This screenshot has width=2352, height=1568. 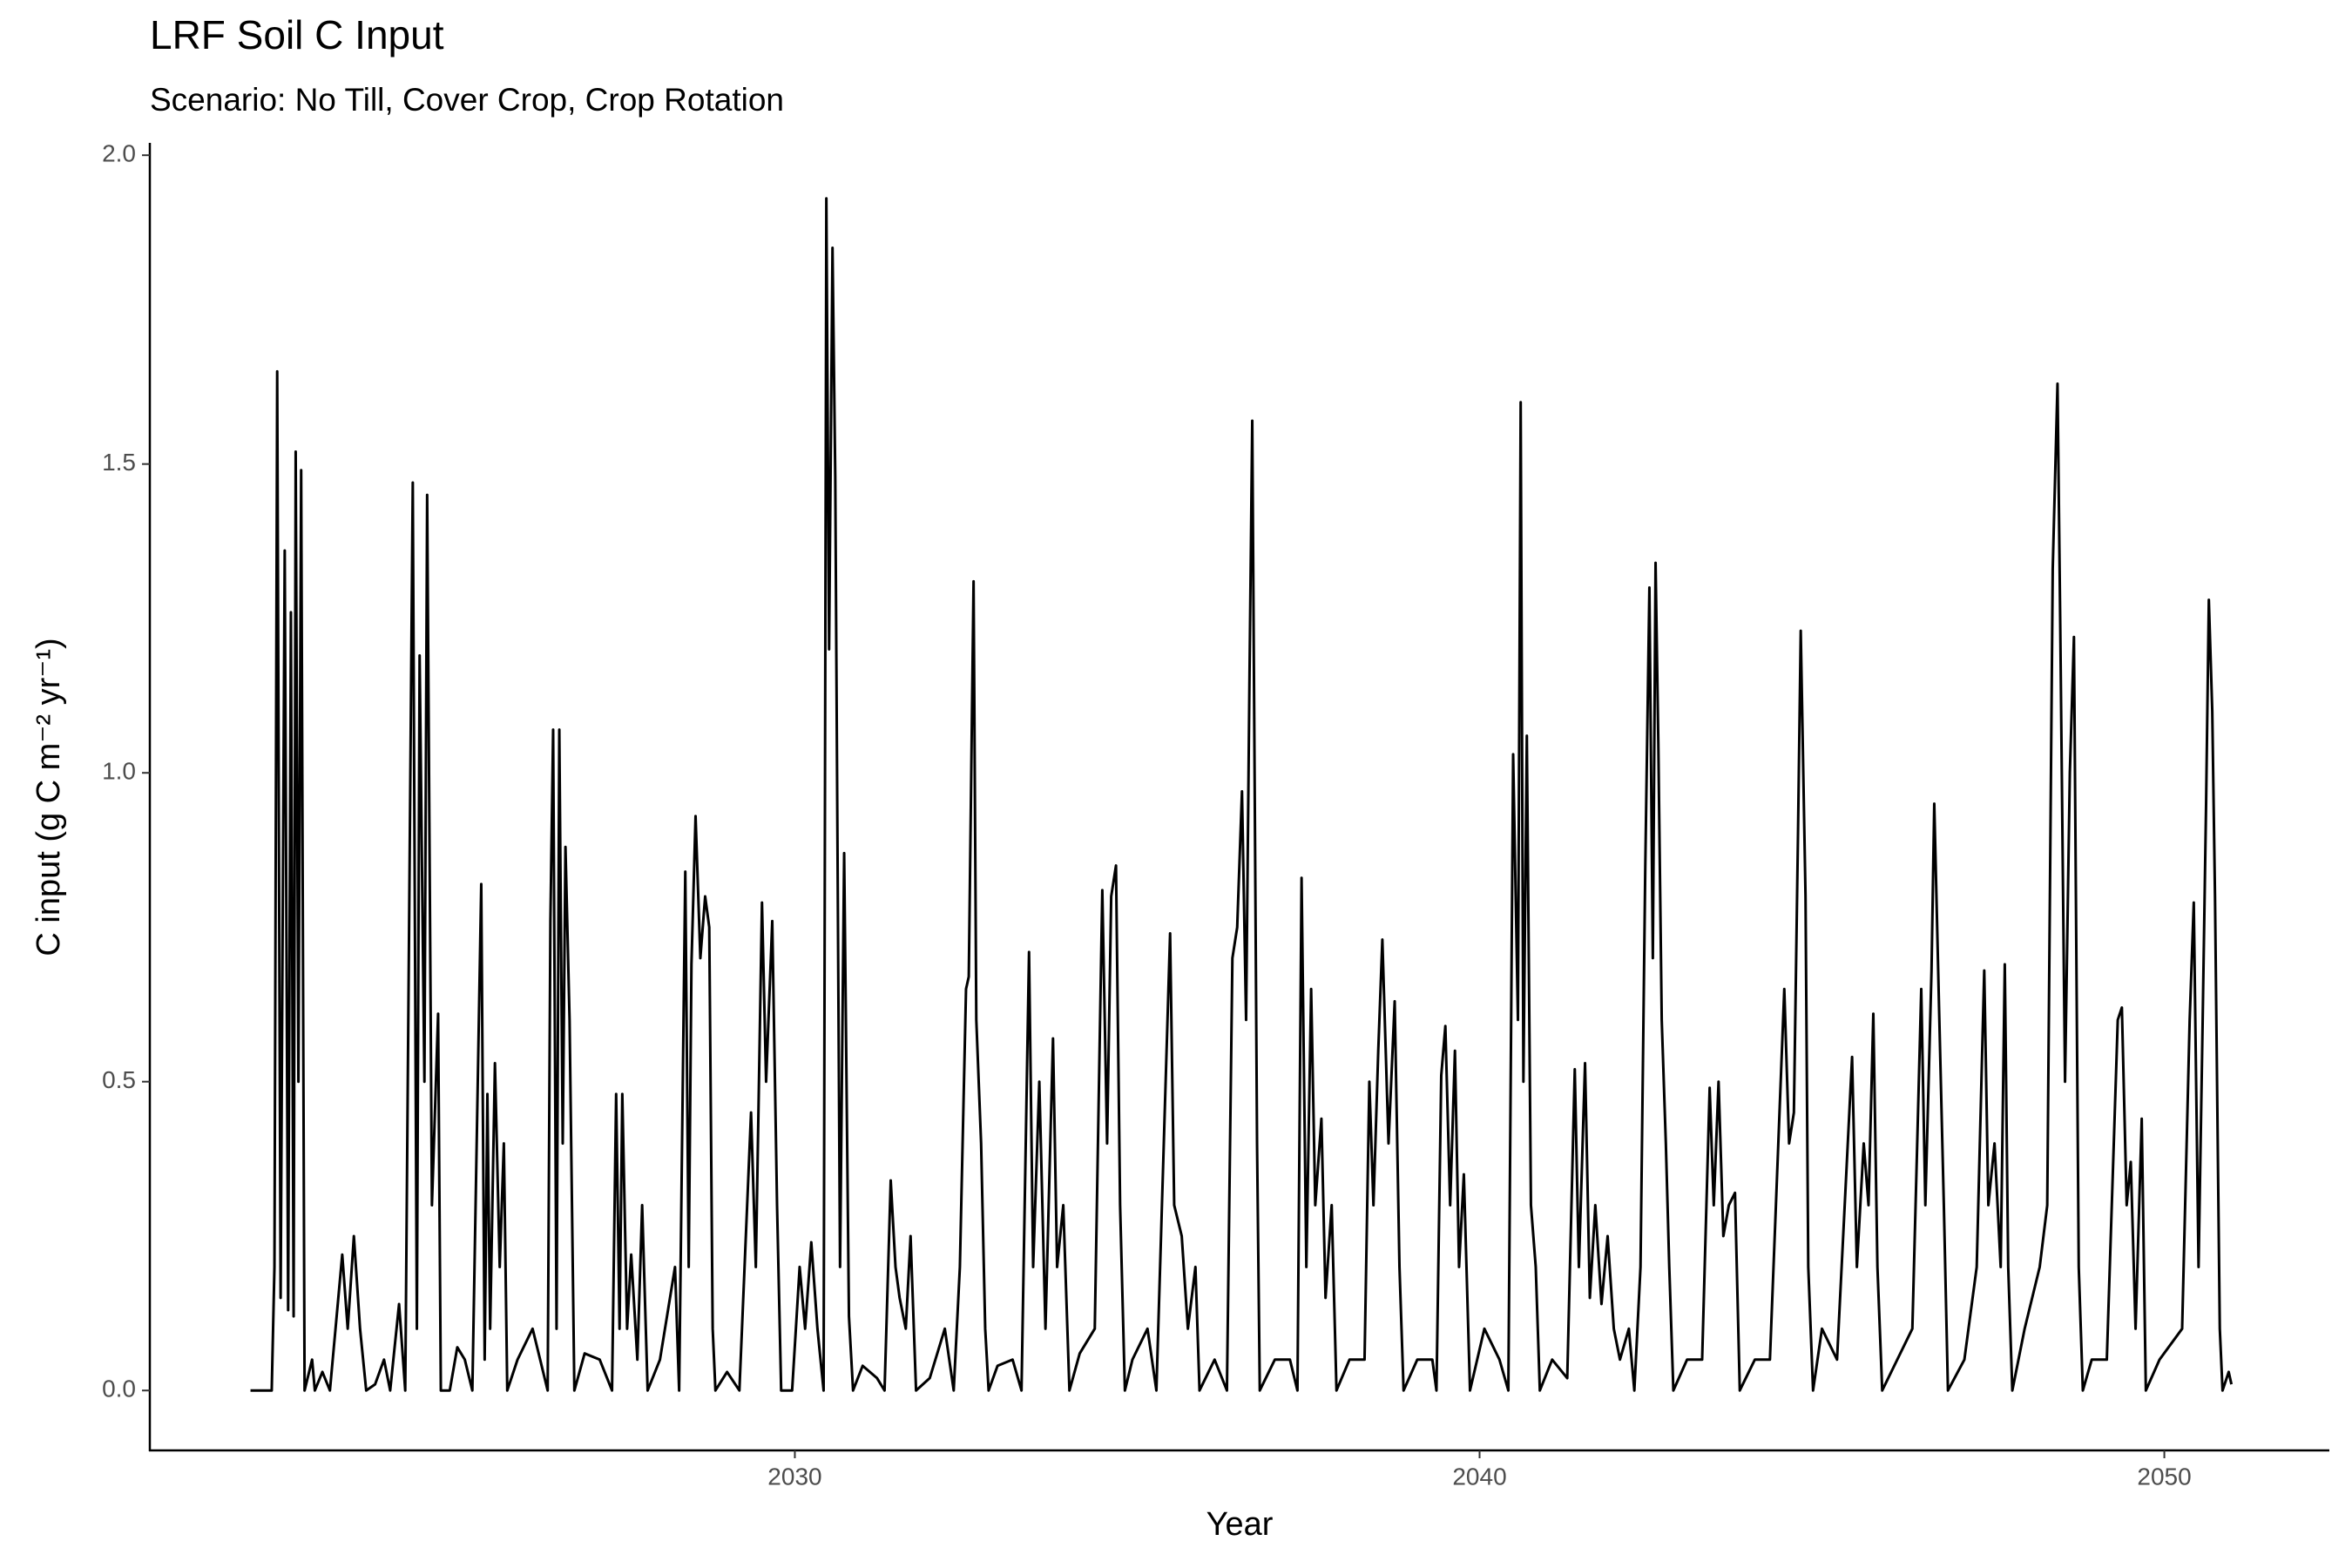 I want to click on x-tick-label: 2030, so click(x=794, y=1477).